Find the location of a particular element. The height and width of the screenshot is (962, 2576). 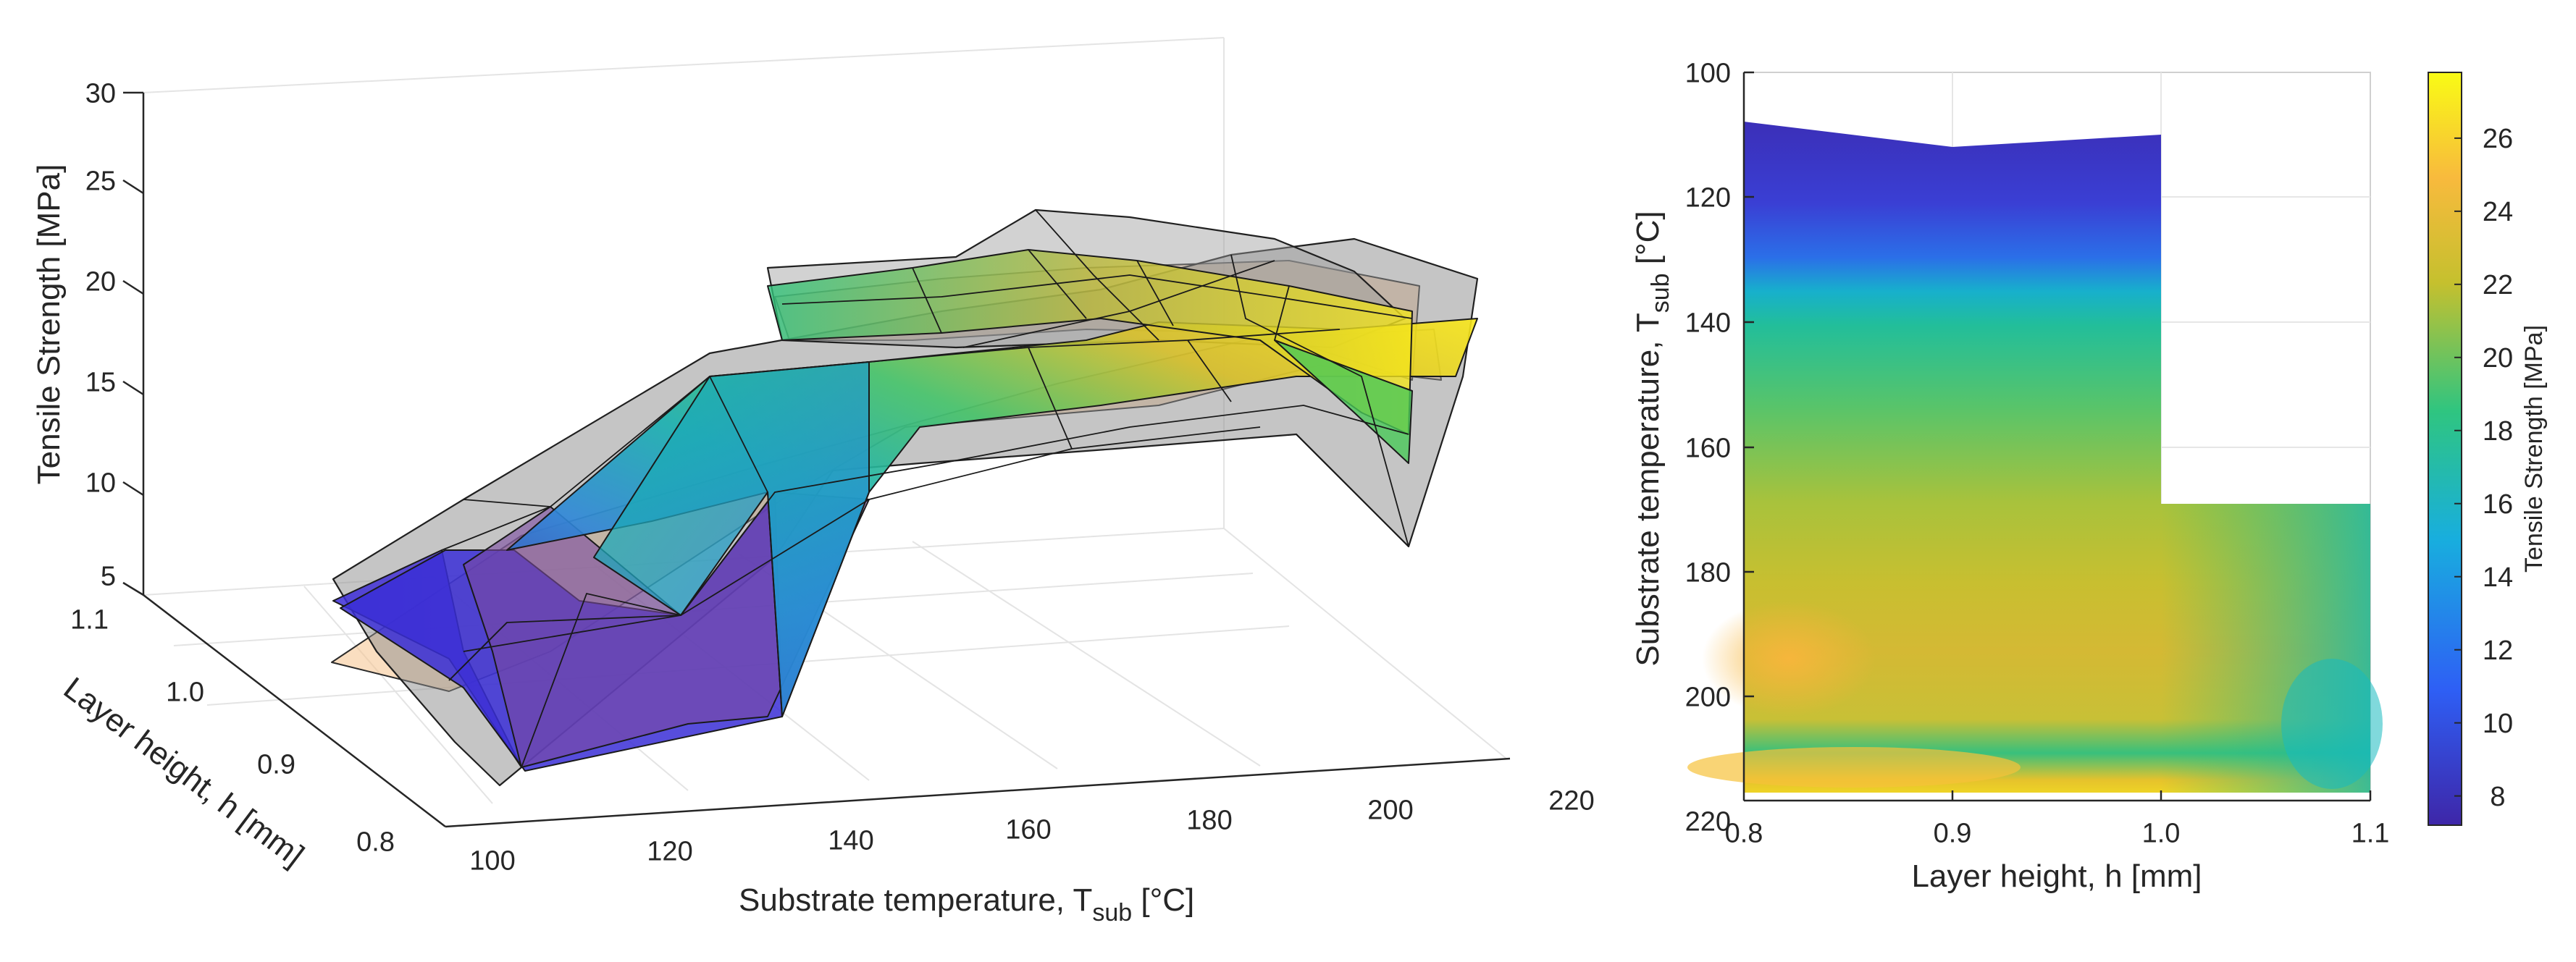

z-tick-label: 10 is located at coordinates (100, 483).